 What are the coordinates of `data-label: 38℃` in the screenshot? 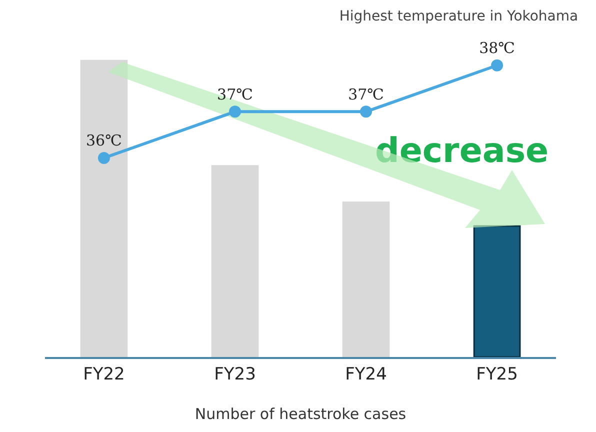 It's located at (497, 48).